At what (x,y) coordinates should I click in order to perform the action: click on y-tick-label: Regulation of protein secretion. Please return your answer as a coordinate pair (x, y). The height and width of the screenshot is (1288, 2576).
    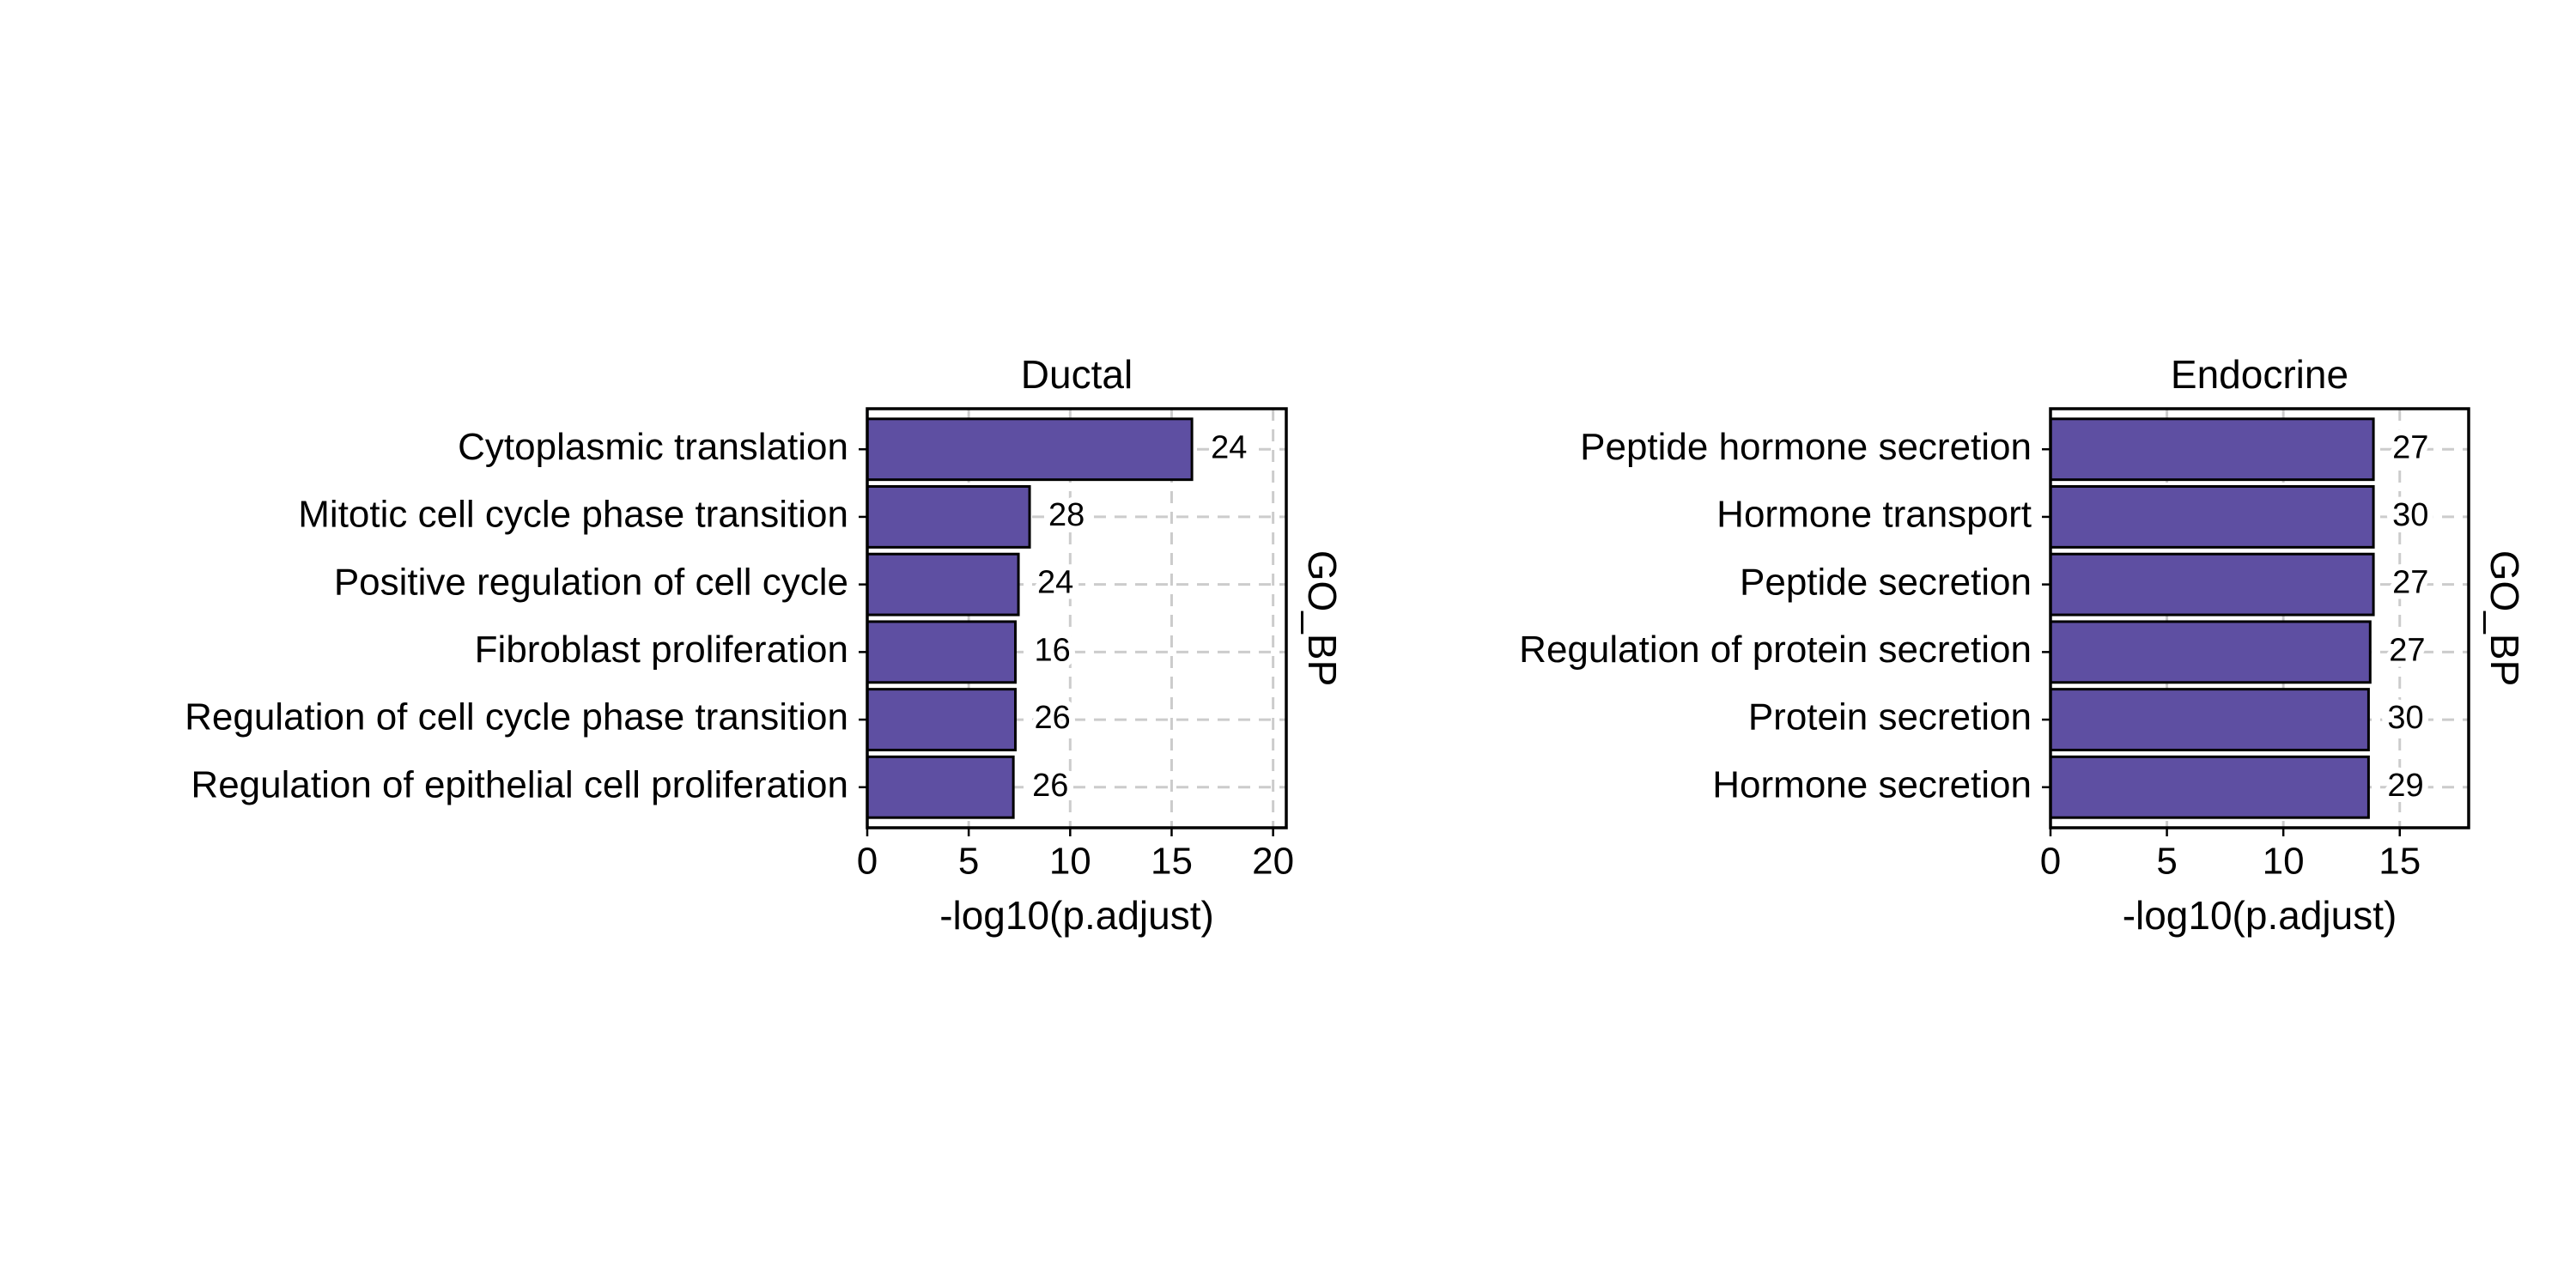
    Looking at the image, I should click on (1776, 650).